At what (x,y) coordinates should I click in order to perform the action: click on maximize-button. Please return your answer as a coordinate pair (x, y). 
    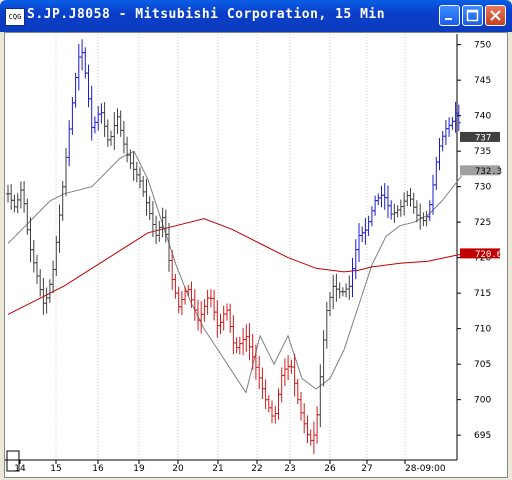
    Looking at the image, I should click on (472, 15).